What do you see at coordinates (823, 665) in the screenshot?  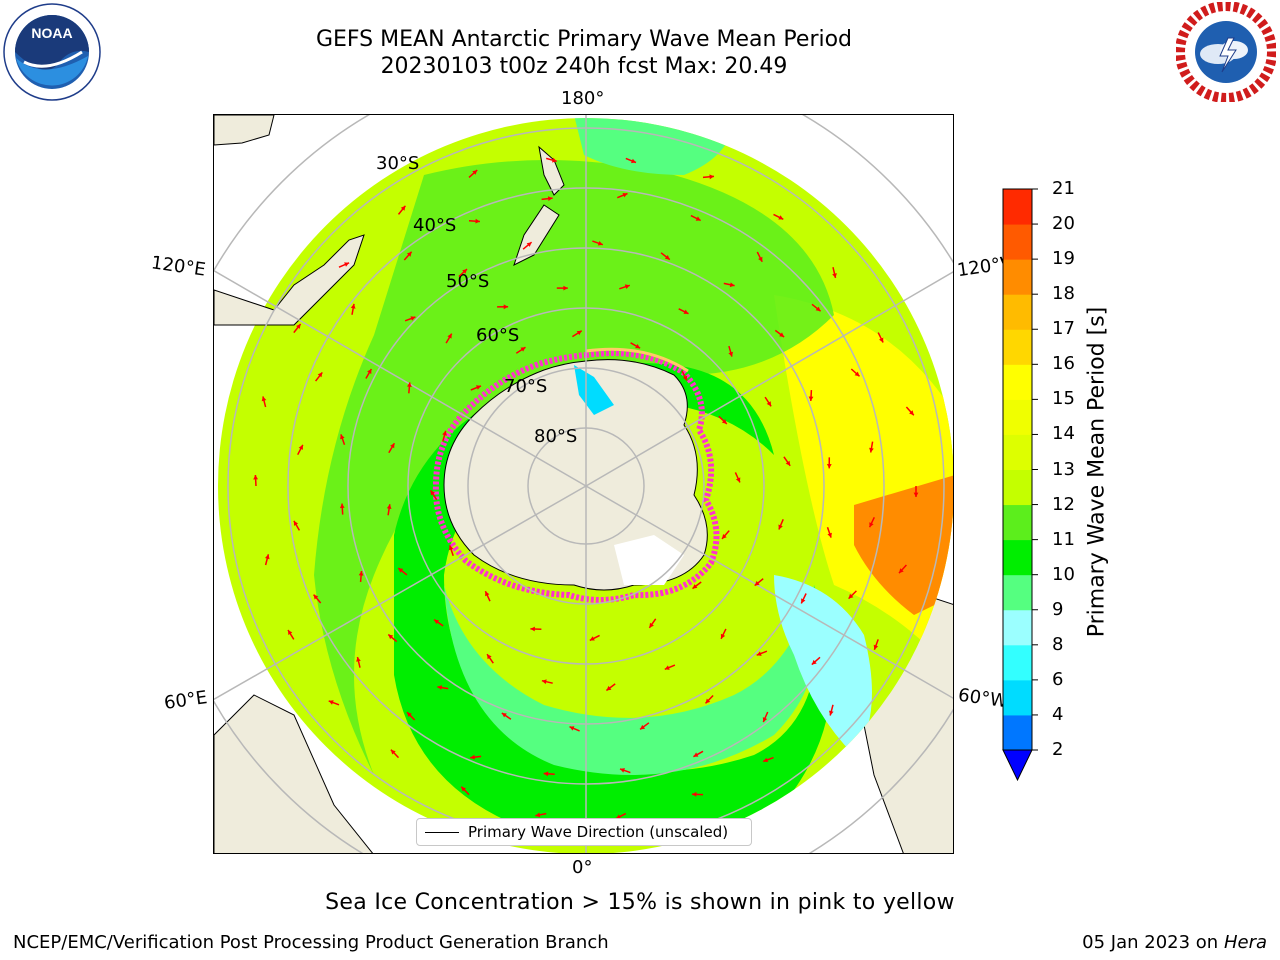 I see `band-8s` at bounding box center [823, 665].